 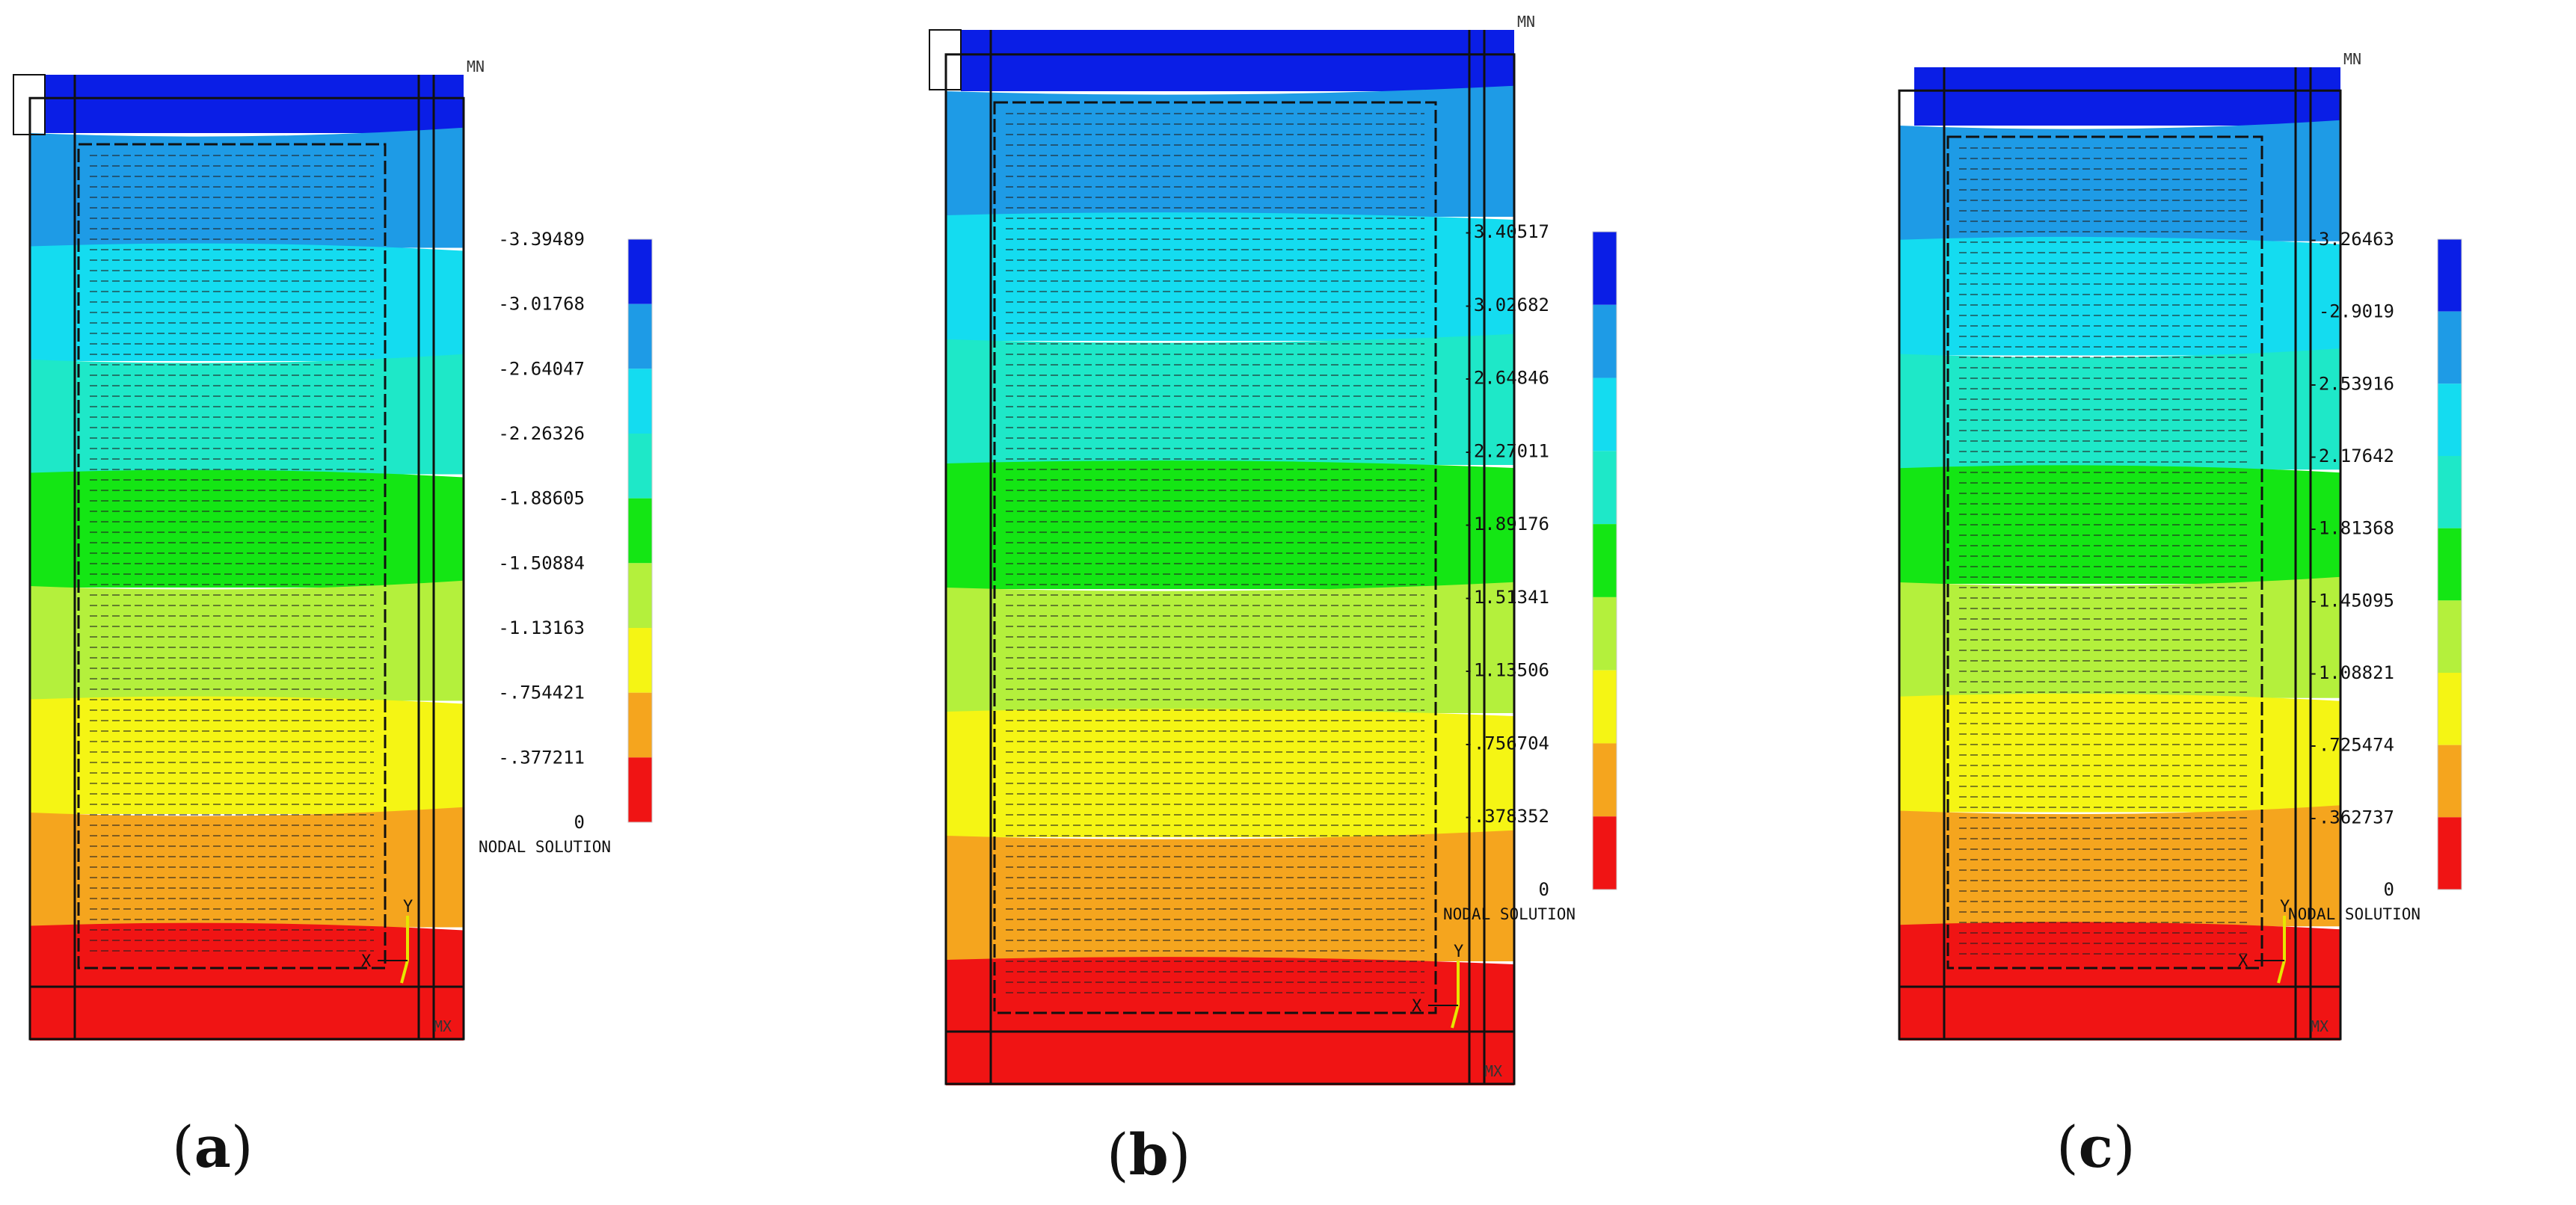 I want to click on legend-value: -.377211, so click(x=541, y=757).